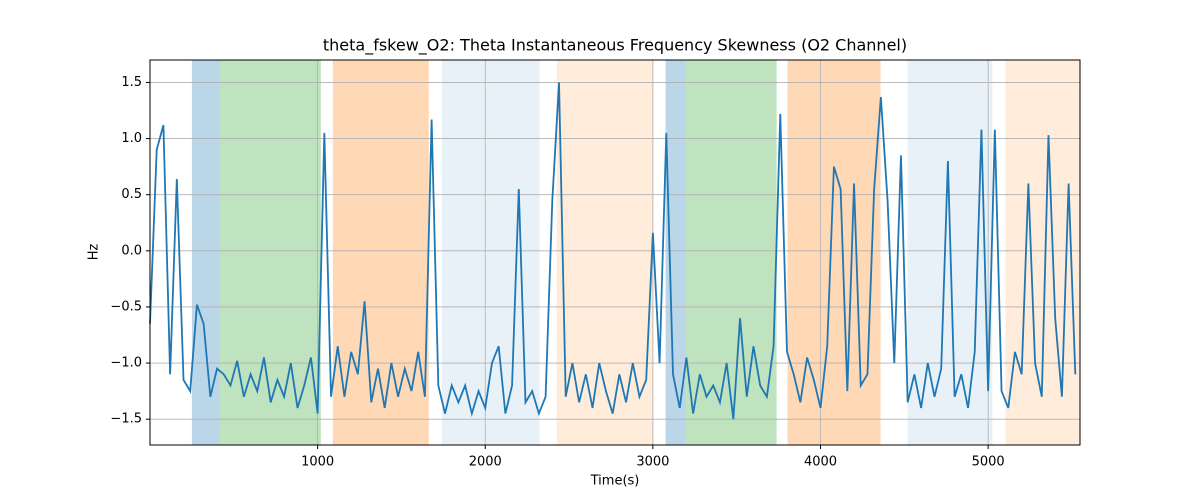 The height and width of the screenshot is (500, 1200). What do you see at coordinates (126, 419) in the screenshot?
I see `y-tick-label: −1.5` at bounding box center [126, 419].